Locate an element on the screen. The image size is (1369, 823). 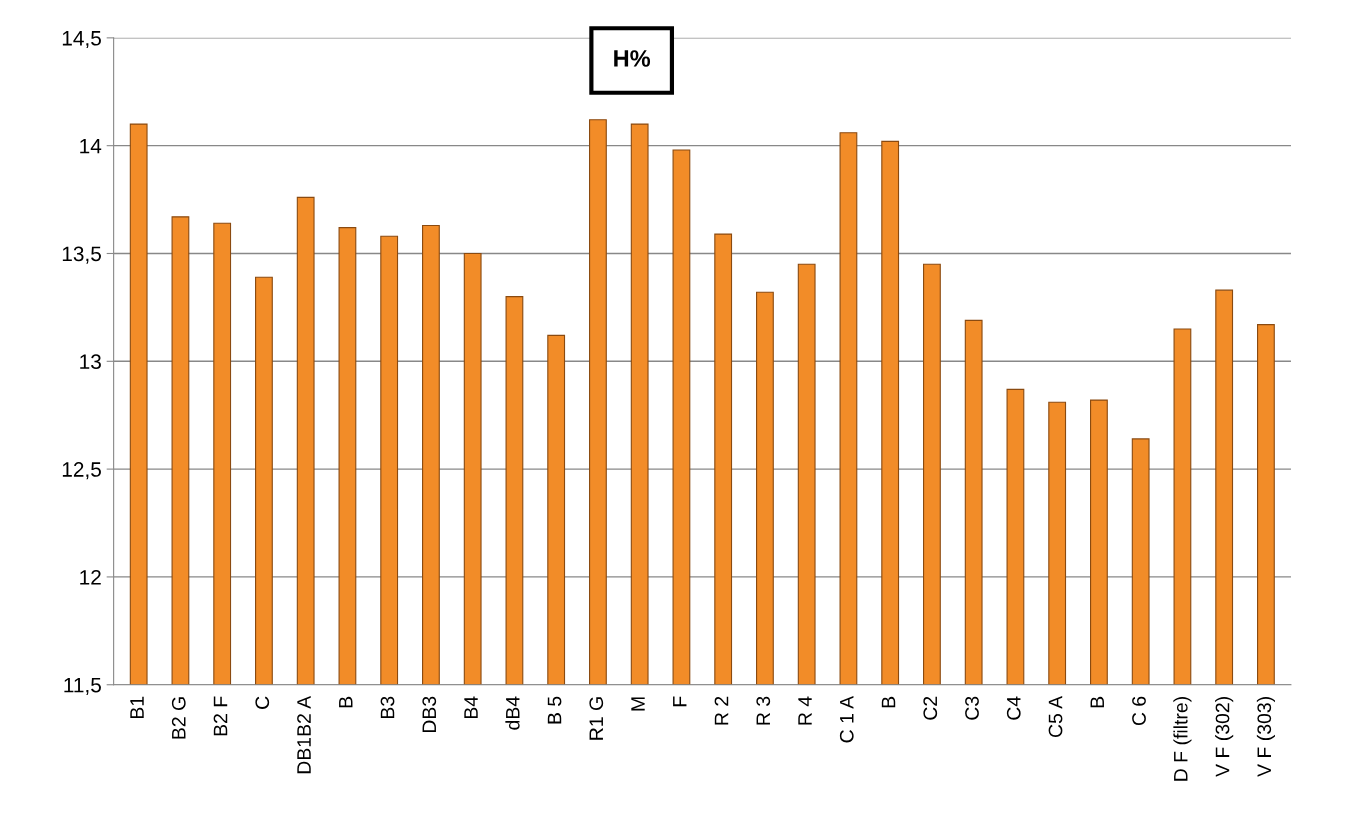
x-tick-label: D F (filtre) is located at coordinates (1182, 739).